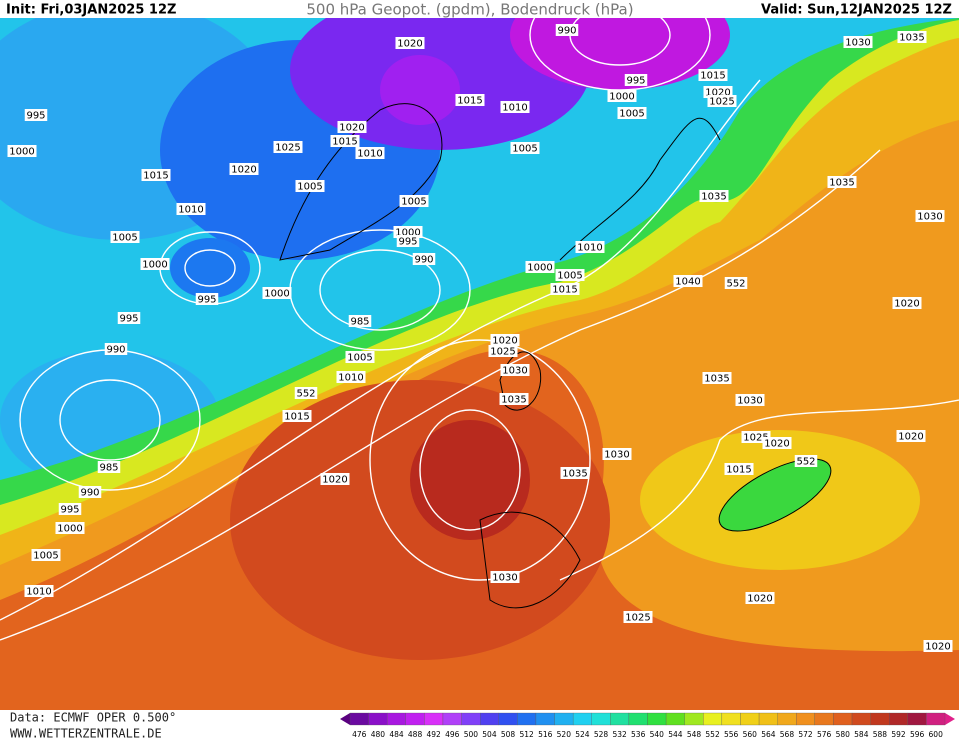 Image resolution: width=959 pixels, height=745 pixels. What do you see at coordinates (805, 734) in the screenshot?
I see `scale-label: 572` at bounding box center [805, 734].